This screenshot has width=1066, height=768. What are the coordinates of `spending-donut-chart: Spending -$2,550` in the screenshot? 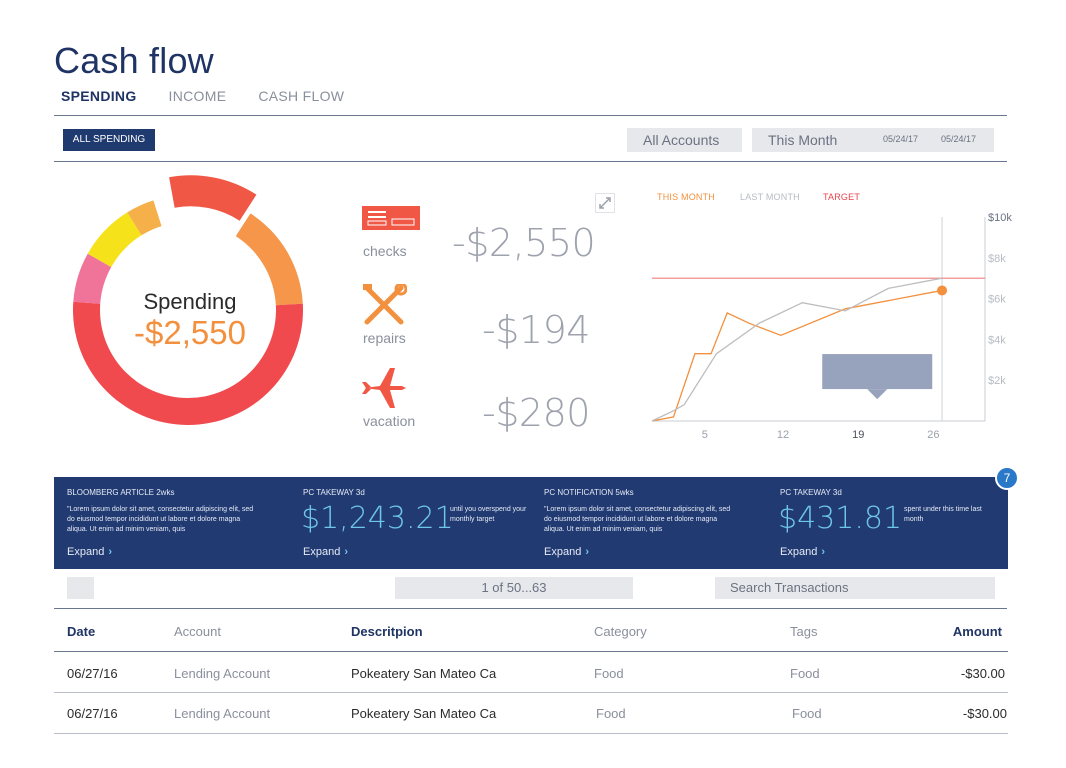 It's located at (190, 308).